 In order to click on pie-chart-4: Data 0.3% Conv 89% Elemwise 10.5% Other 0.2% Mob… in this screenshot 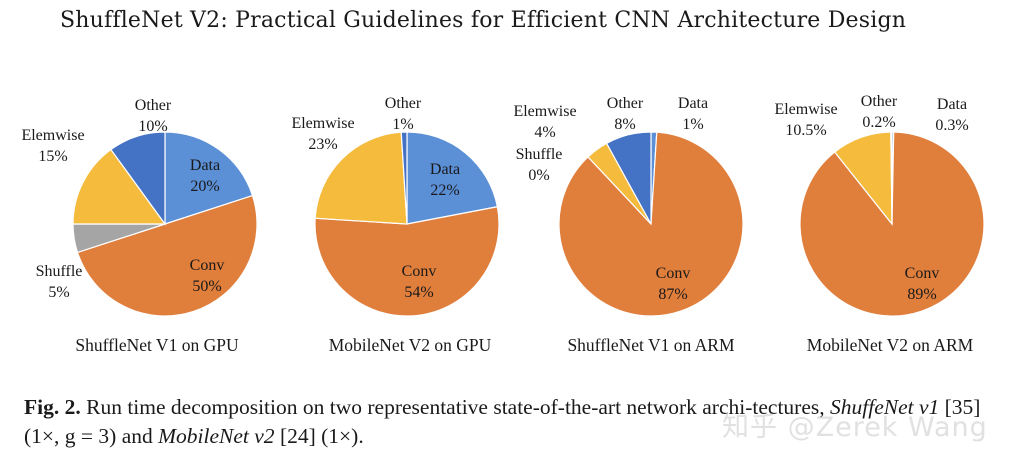, I will do `click(879, 224)`.